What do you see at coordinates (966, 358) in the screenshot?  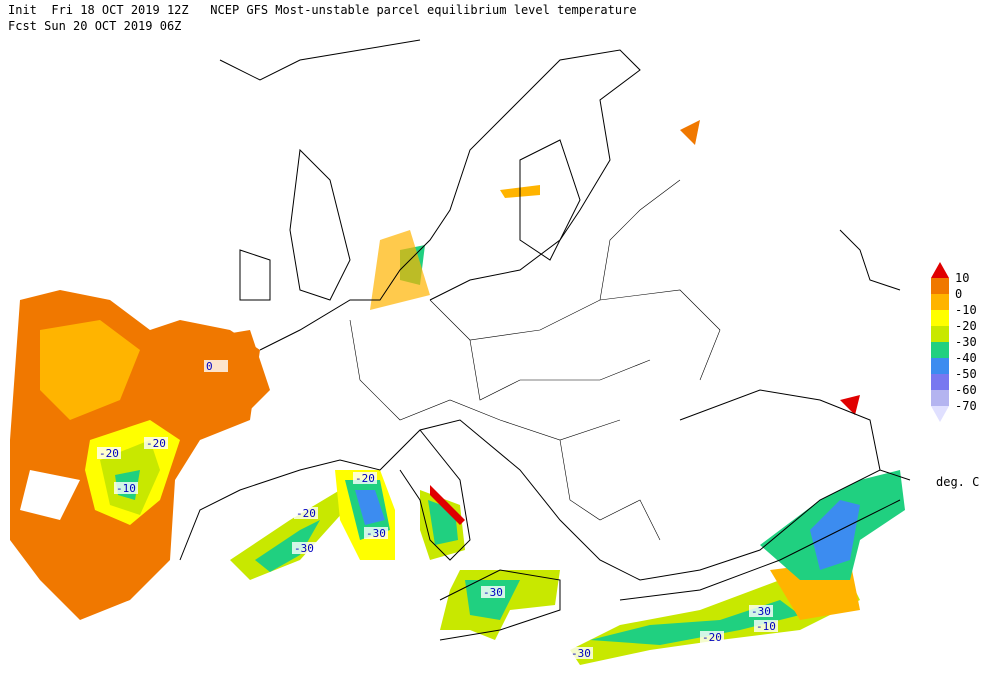 I see `legend-label: -40` at bounding box center [966, 358].